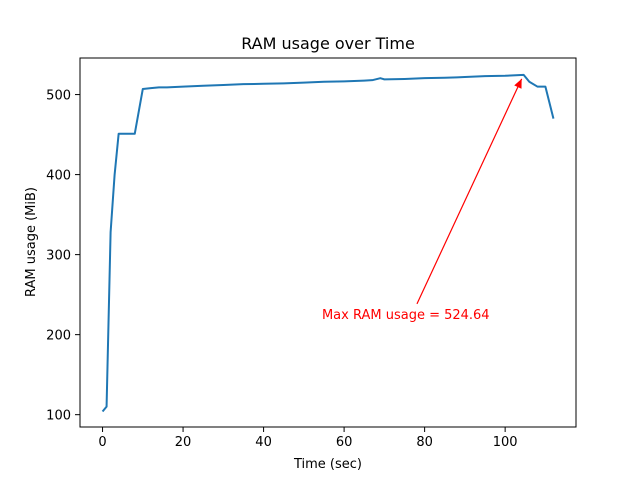  I want to click on y-tick-label: 400, so click(58, 176).